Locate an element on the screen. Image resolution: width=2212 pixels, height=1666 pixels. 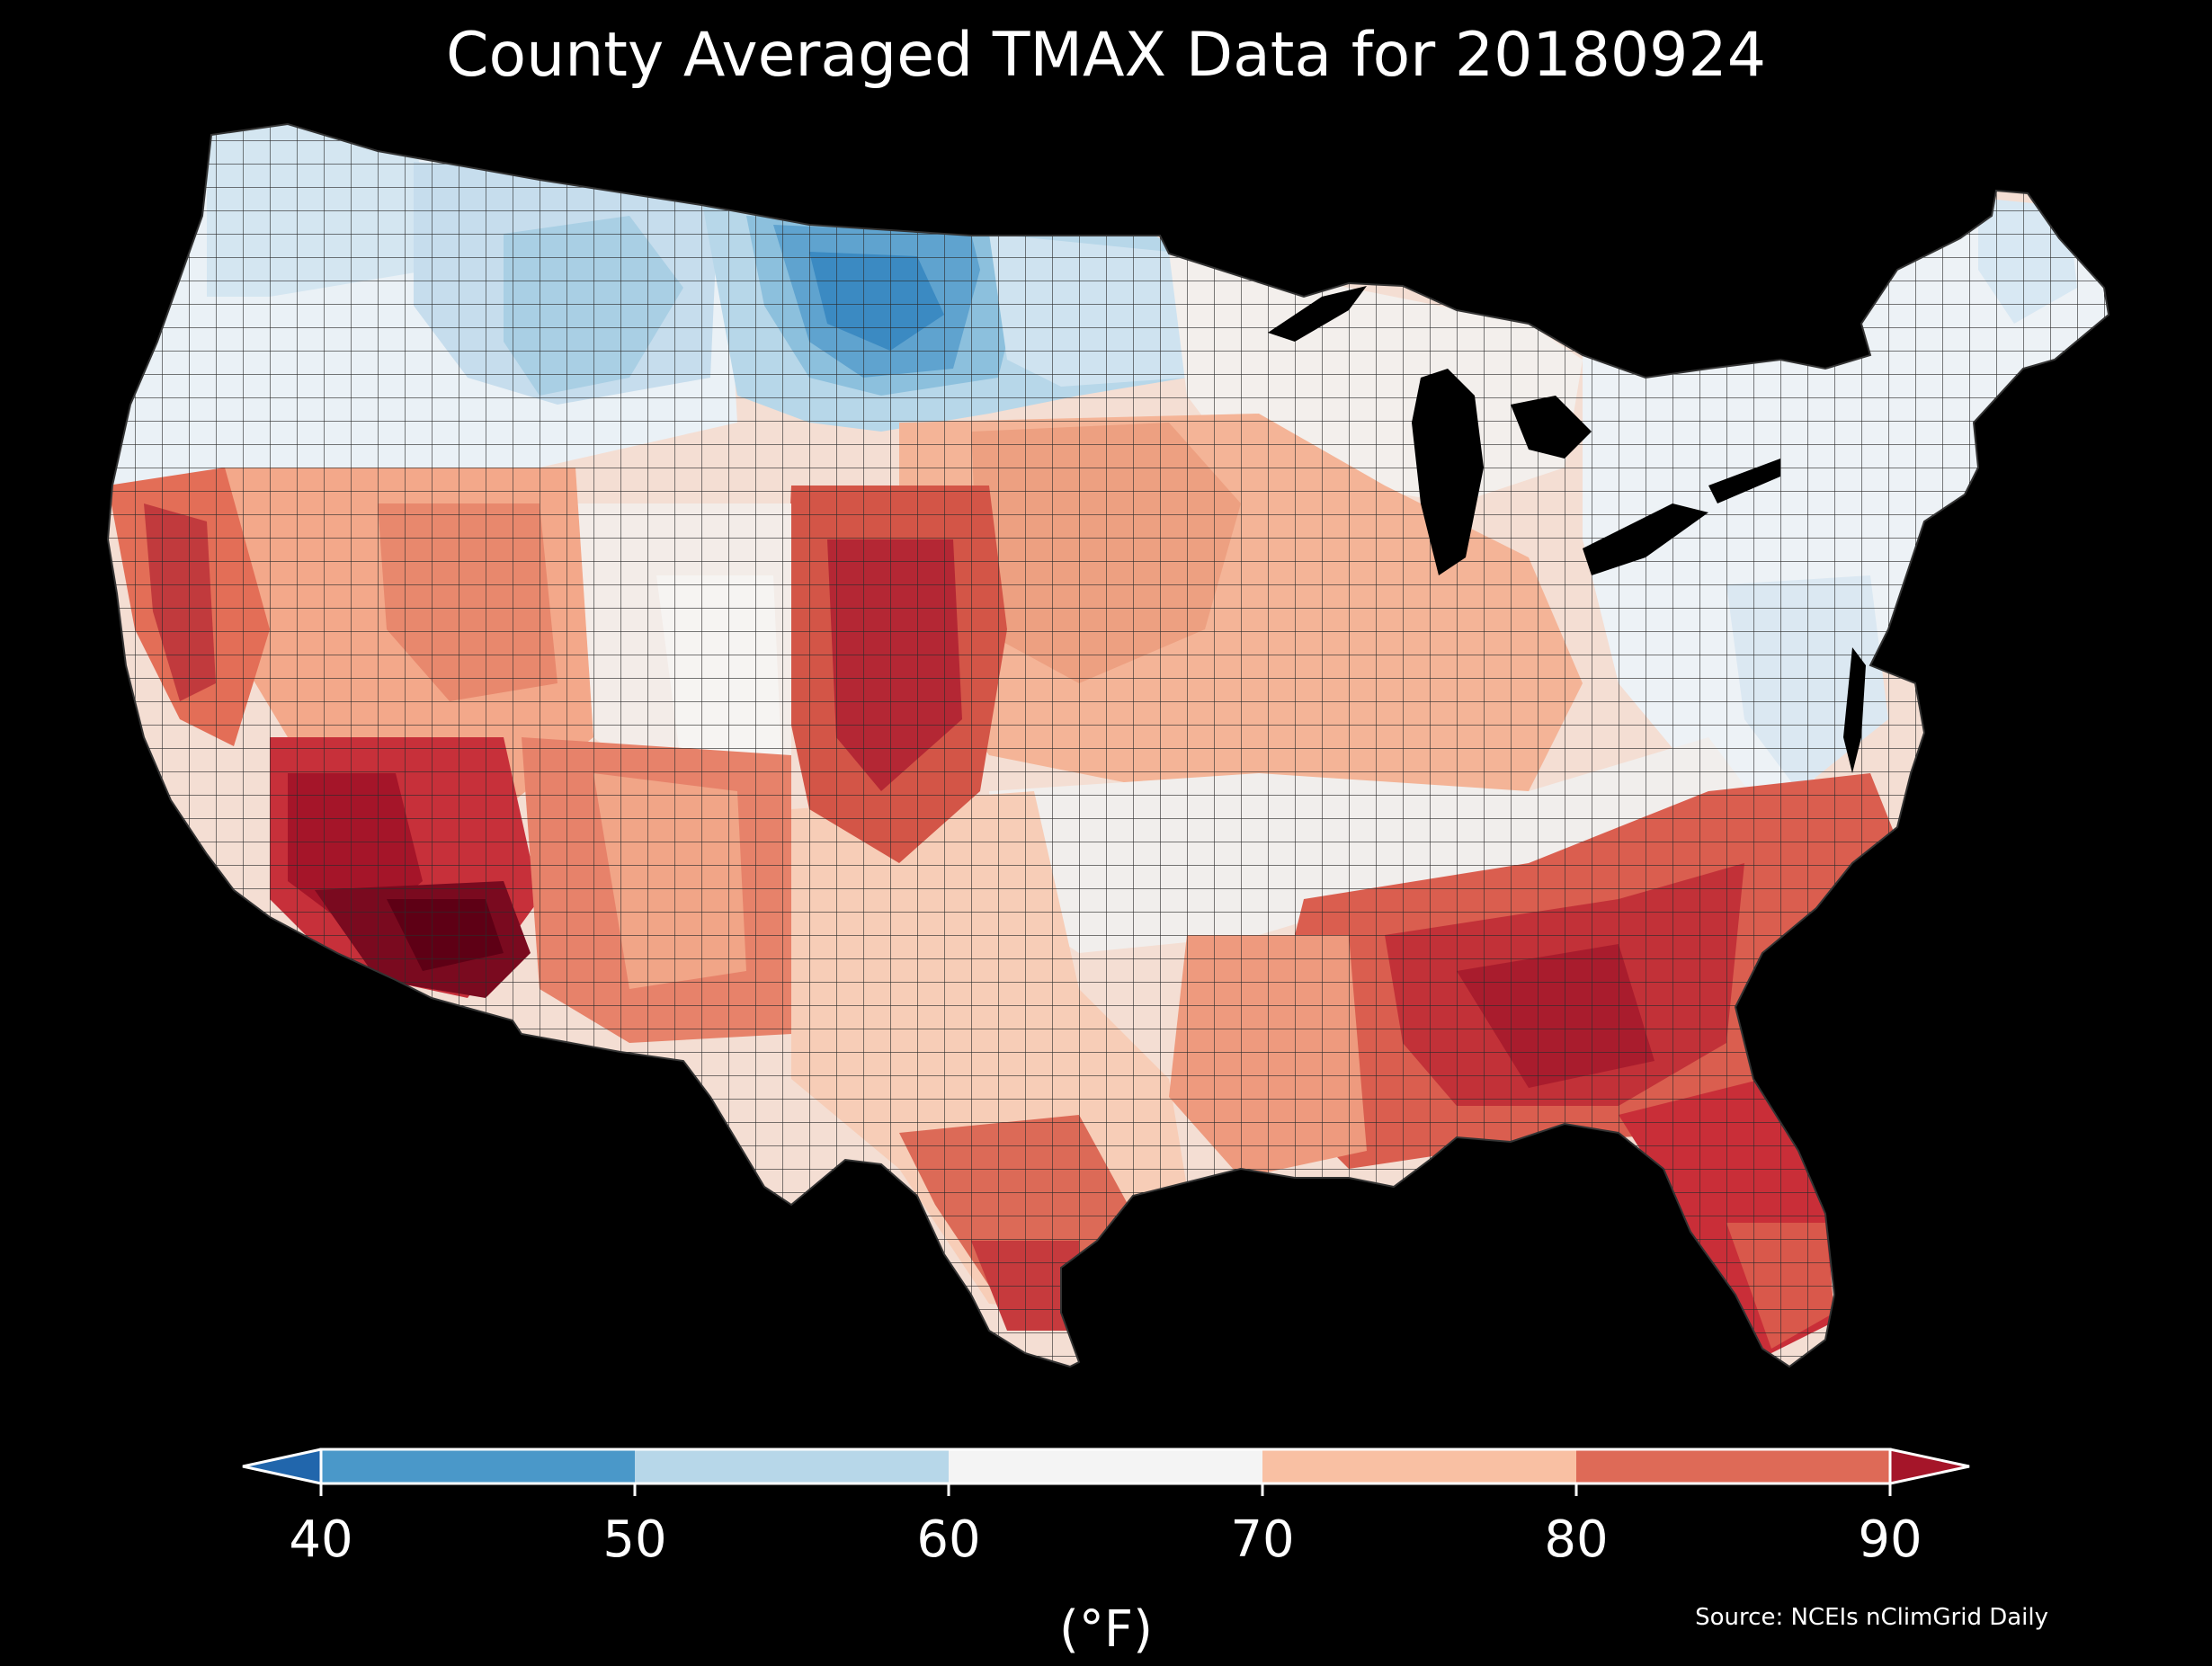
colorbar-tick-label: 50 is located at coordinates (634, 1540).